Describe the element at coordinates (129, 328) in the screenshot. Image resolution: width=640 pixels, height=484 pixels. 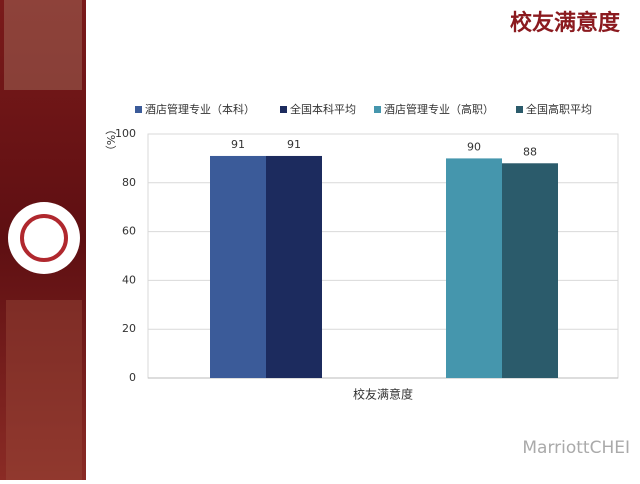
I see `y-tick-label: 20` at that location.